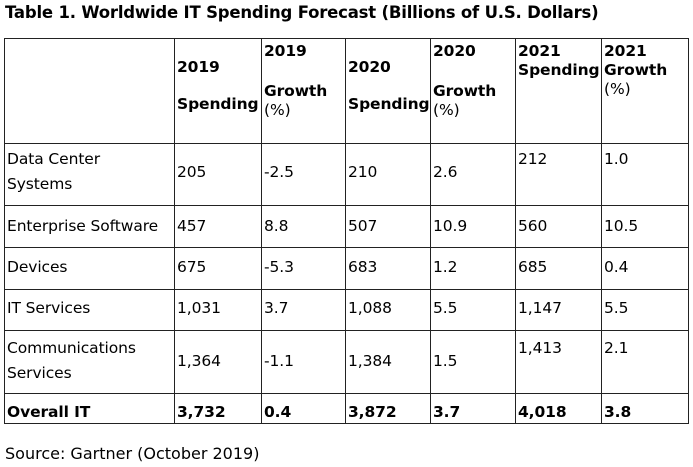 This screenshot has height=467, width=693. Describe the element at coordinates (445, 361) in the screenshot. I see `table-cell: 1.5` at that location.